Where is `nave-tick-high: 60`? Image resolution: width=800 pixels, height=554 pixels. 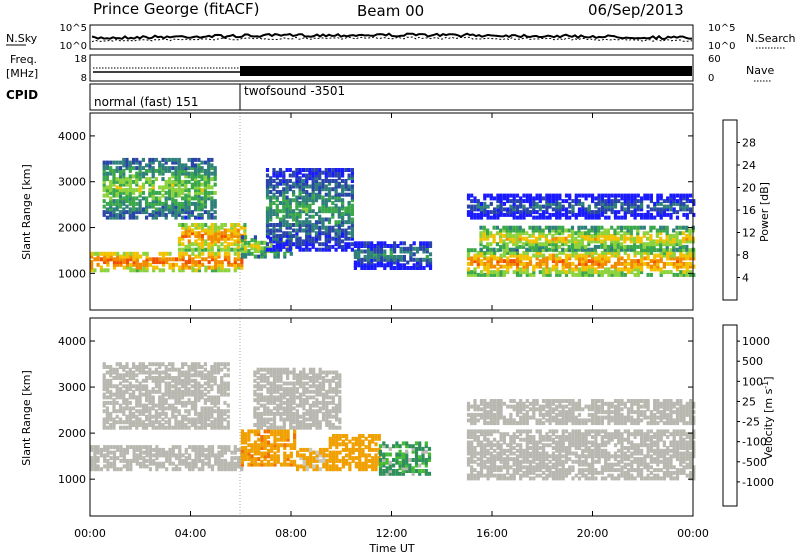
nave-tick-high: 60 is located at coordinates (714, 59).